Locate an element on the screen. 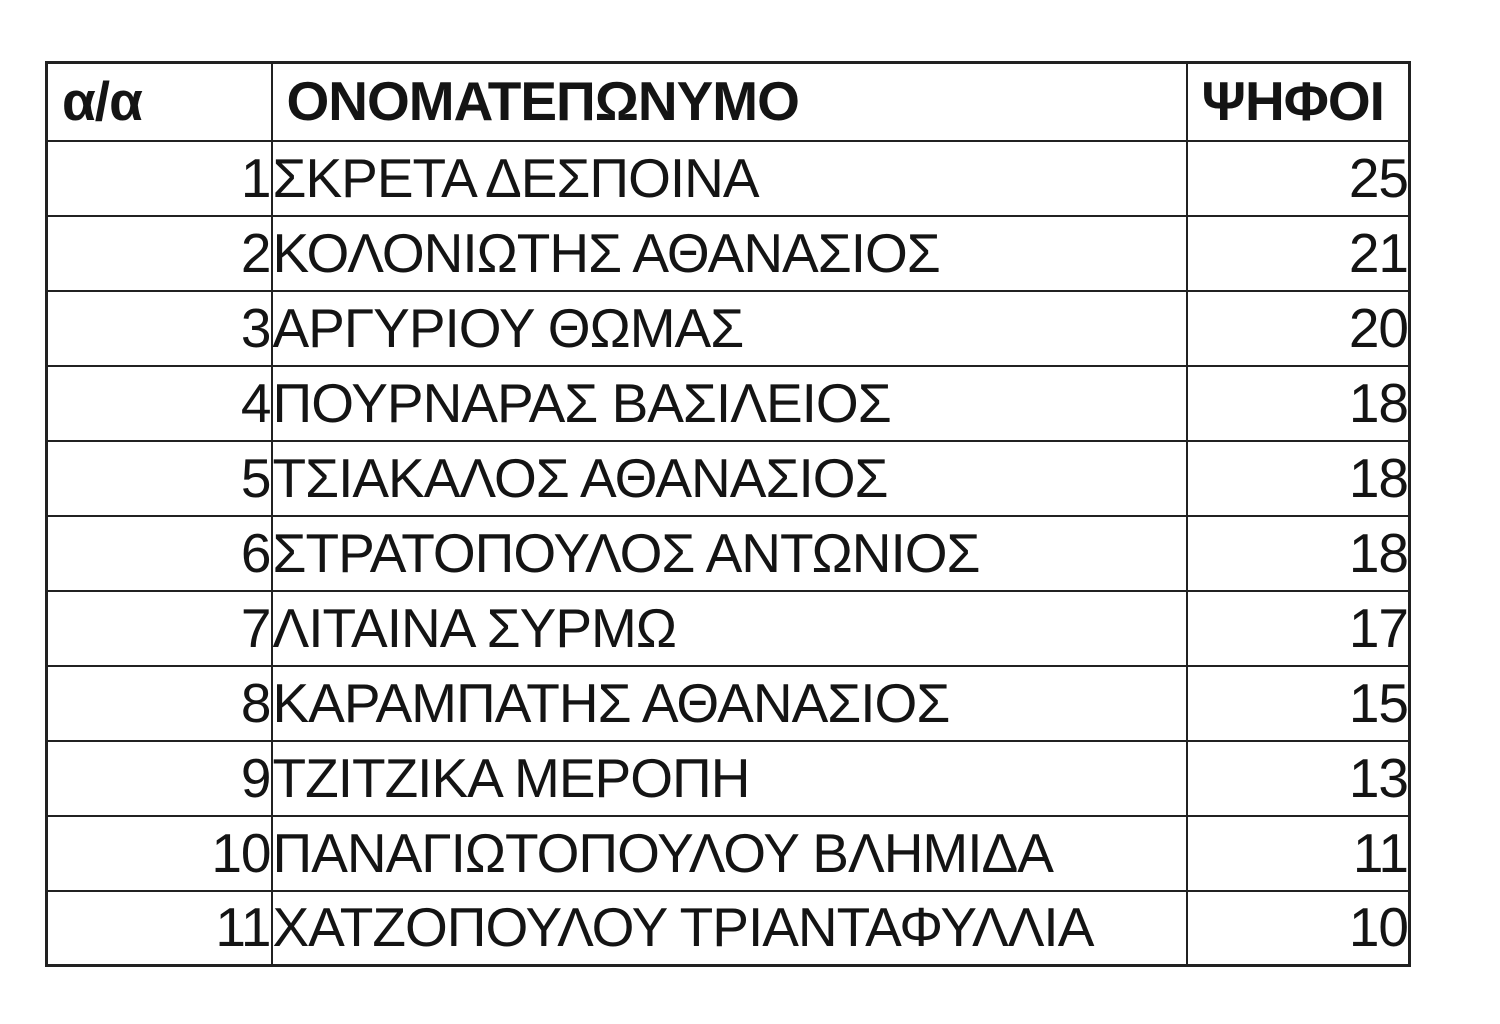 This screenshot has height=1024, width=1500. row-number: 2 is located at coordinates (159, 253).